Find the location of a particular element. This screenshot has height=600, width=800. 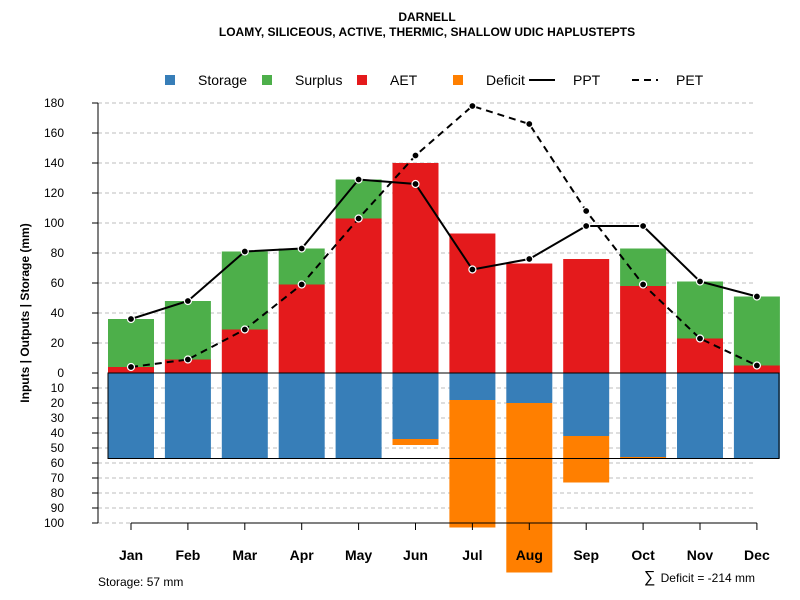

storage-note: Storage: 57 mm is located at coordinates (140, 582).